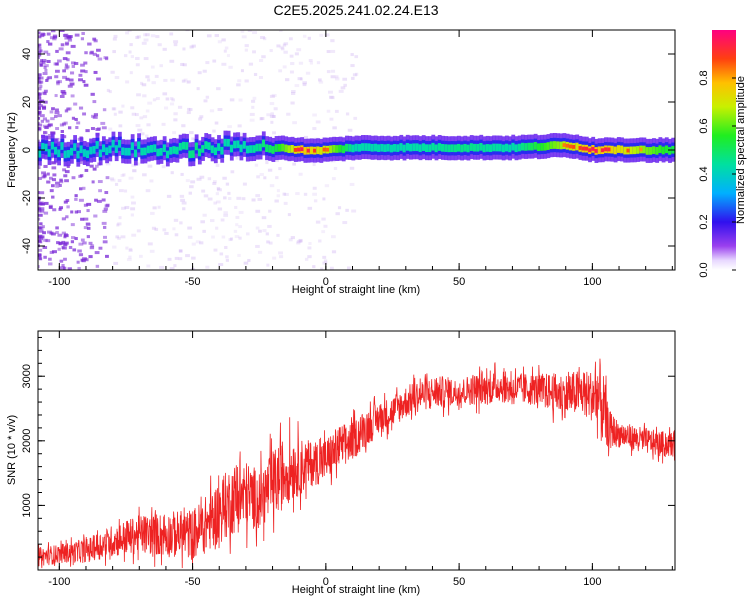  Describe the element at coordinates (356, 290) in the screenshot. I see `spectrogram-xlabel: Height of straight line (km)` at that location.